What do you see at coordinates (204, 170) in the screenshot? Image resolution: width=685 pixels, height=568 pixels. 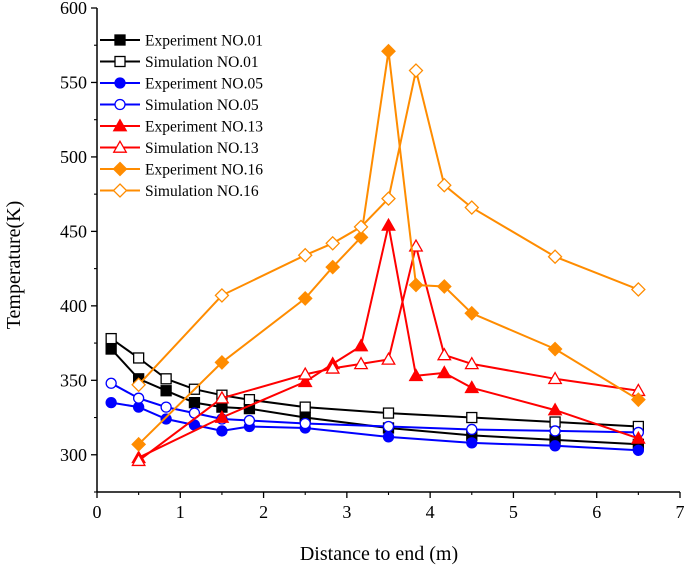 I see `legend-label: Experiment NO.16` at bounding box center [204, 170].